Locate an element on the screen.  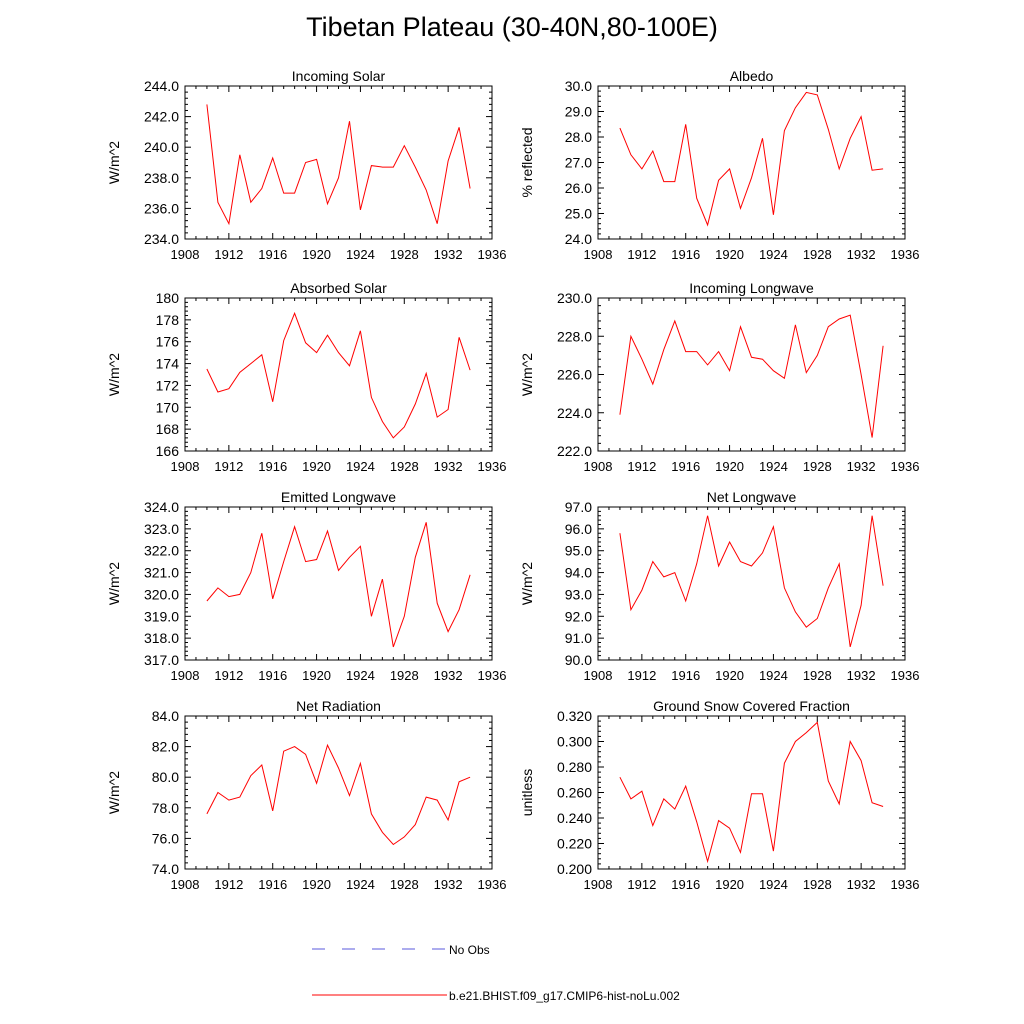
panel-title: Emitted Longwave is located at coordinates (338, 497).